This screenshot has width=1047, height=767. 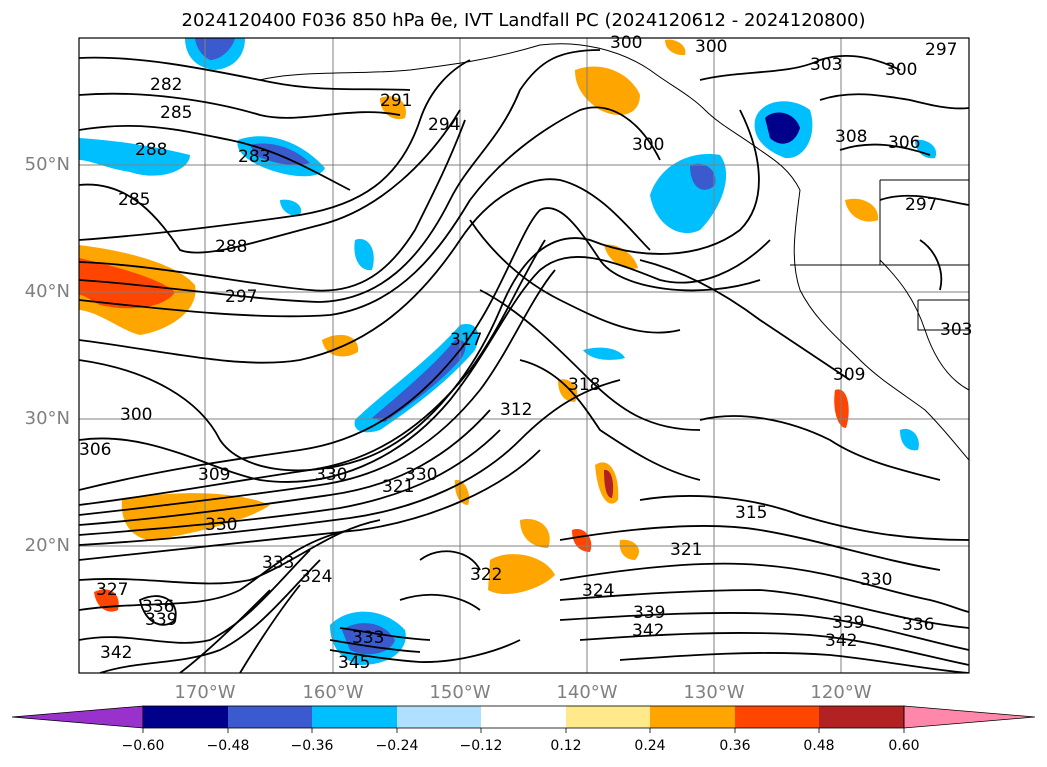 What do you see at coordinates (112, 590) in the screenshot?
I see `contour-label: 327` at bounding box center [112, 590].